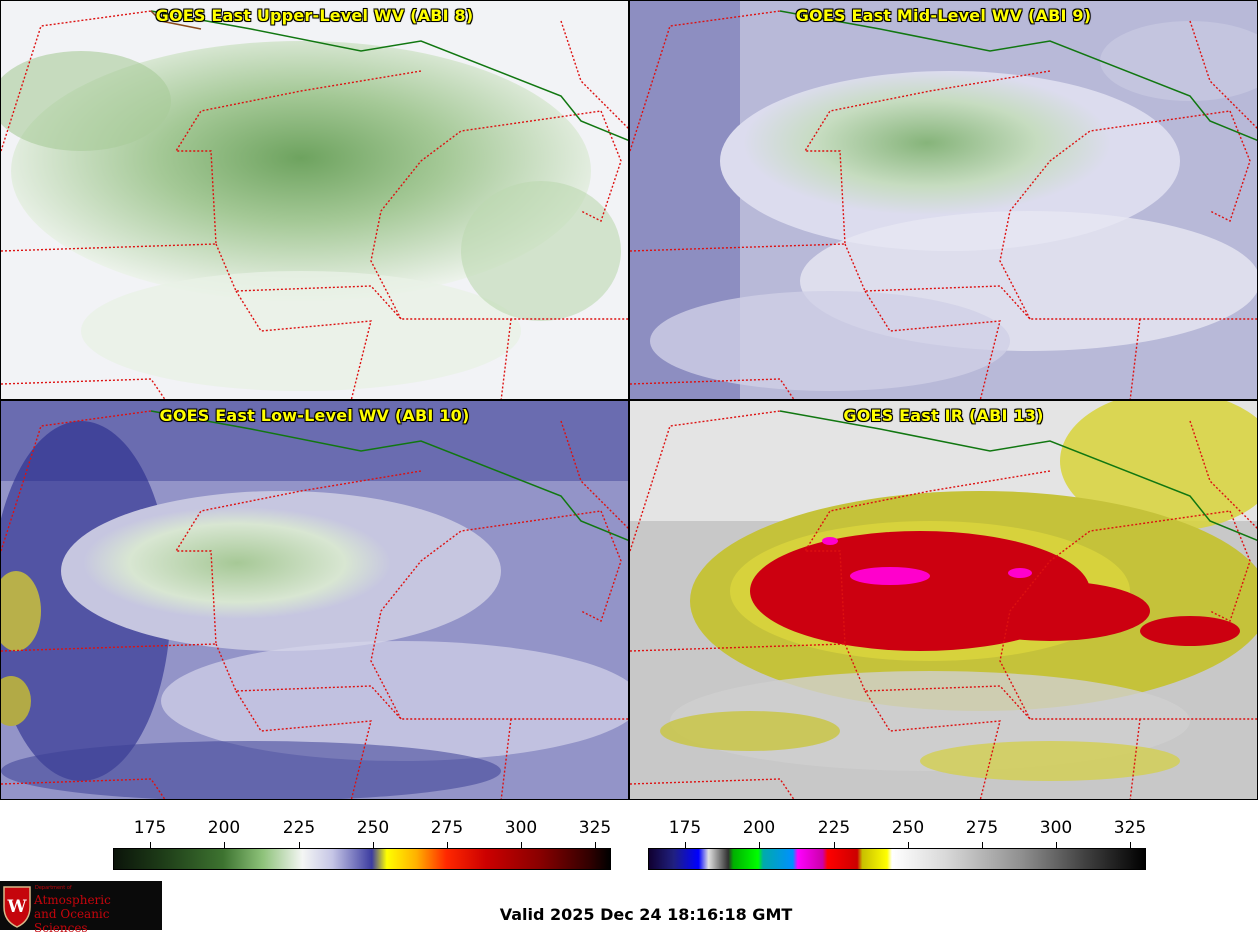 Image resolution: width=1258 pixels, height=935 pixels. What do you see at coordinates (982, 828) in the screenshot?
I see `ir-tick-label: 275` at bounding box center [982, 828].